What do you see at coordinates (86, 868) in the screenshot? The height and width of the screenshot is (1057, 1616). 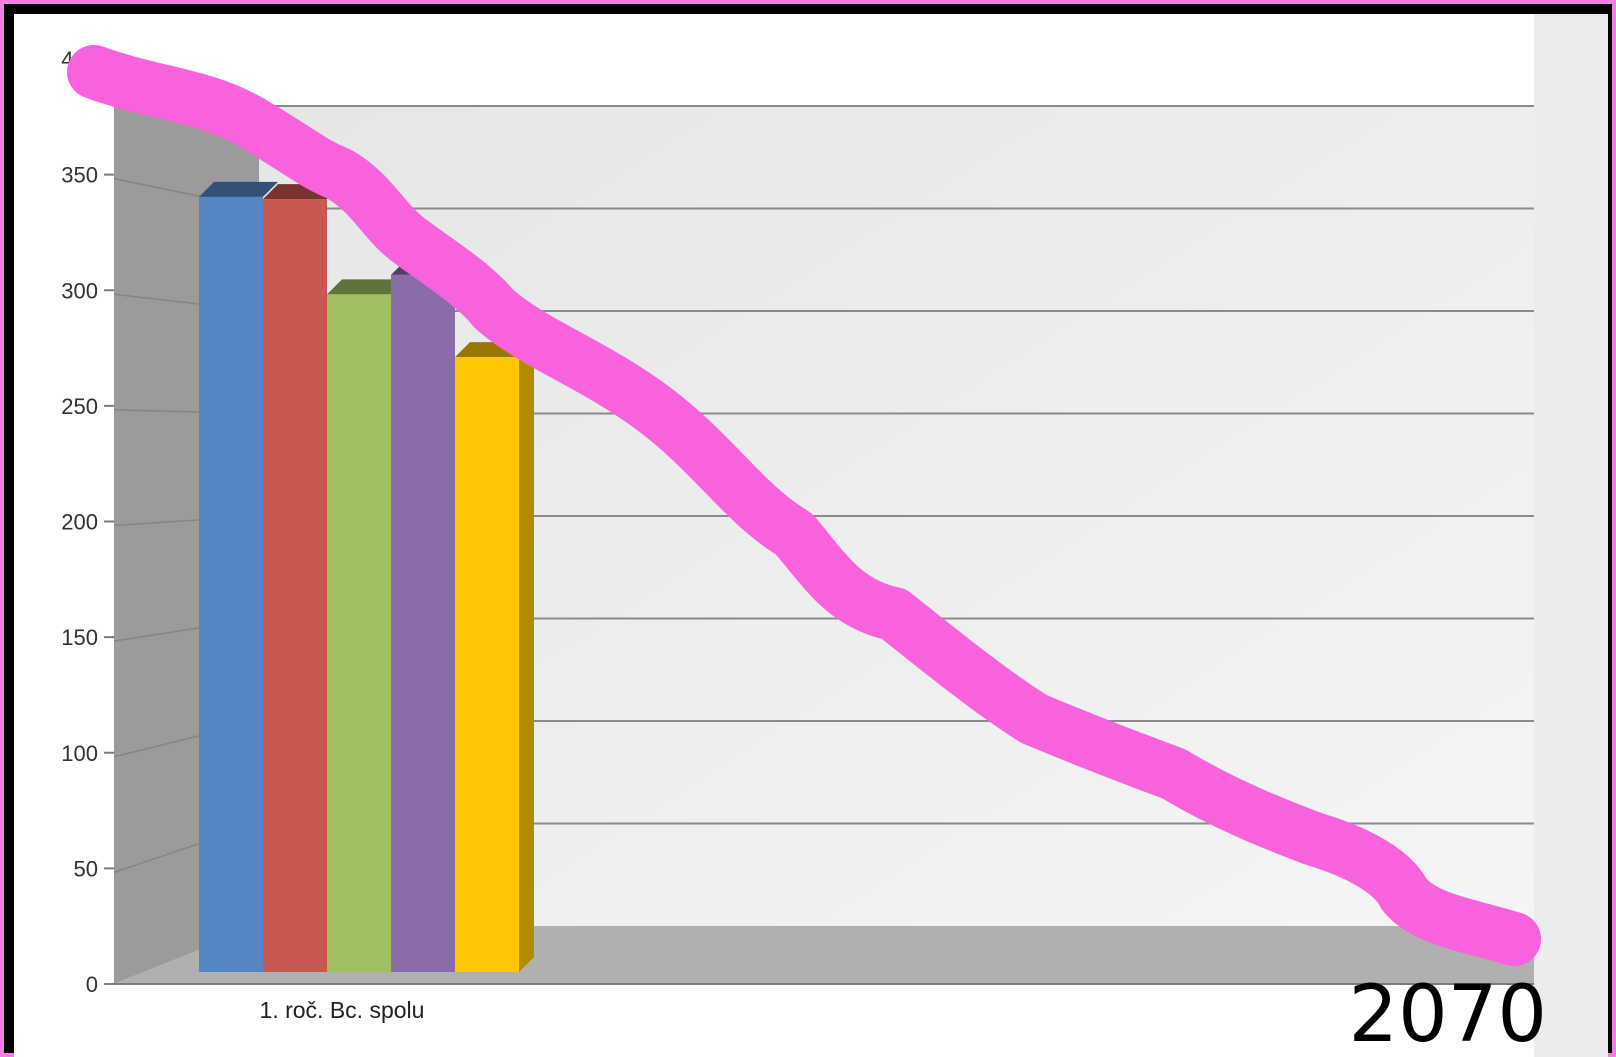 I see `y-tick-label: 50` at bounding box center [86, 868].